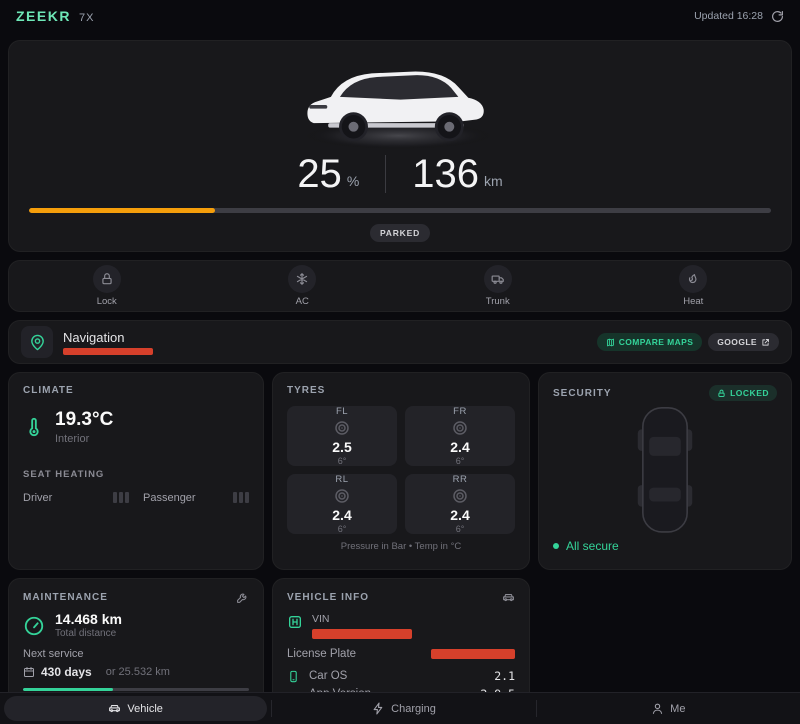  What do you see at coordinates (460, 479) in the screenshot?
I see `tyre-position: RR` at bounding box center [460, 479].